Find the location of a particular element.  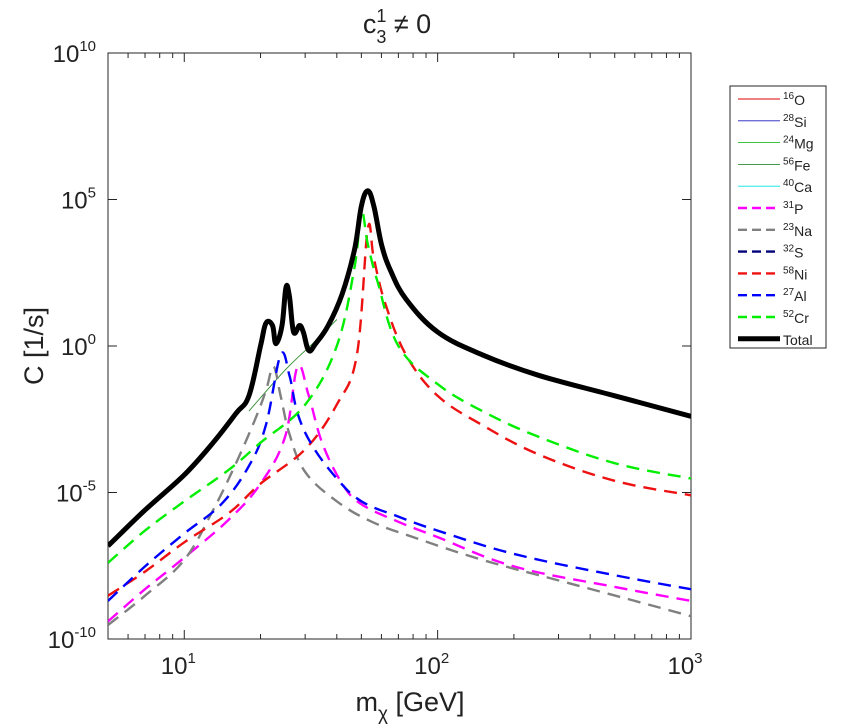

legend-label-fe: 56Fe is located at coordinates (797, 164).